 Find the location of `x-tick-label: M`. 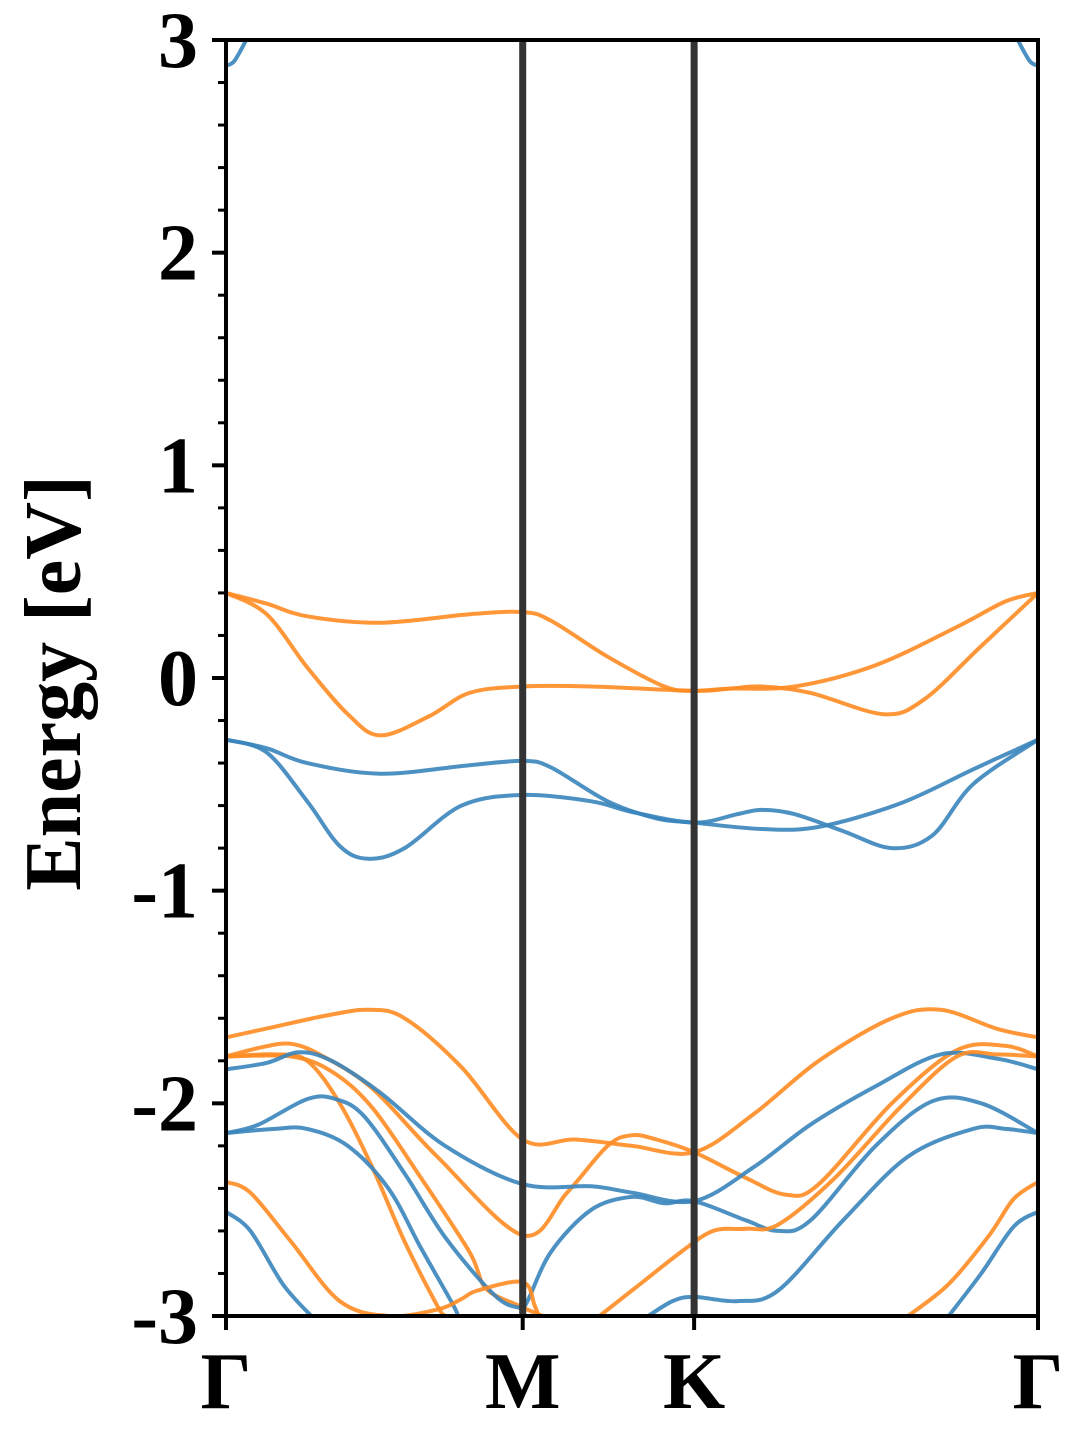

x-tick-label: M is located at coordinates (523, 1382).